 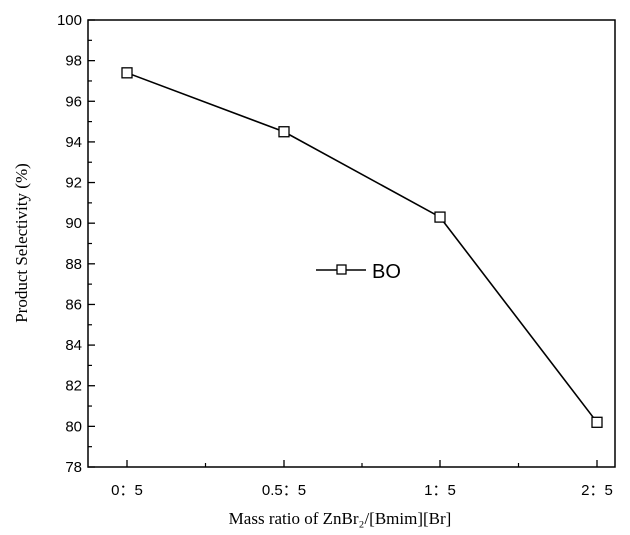 What do you see at coordinates (358, 272) in the screenshot?
I see `legend: BO` at bounding box center [358, 272].